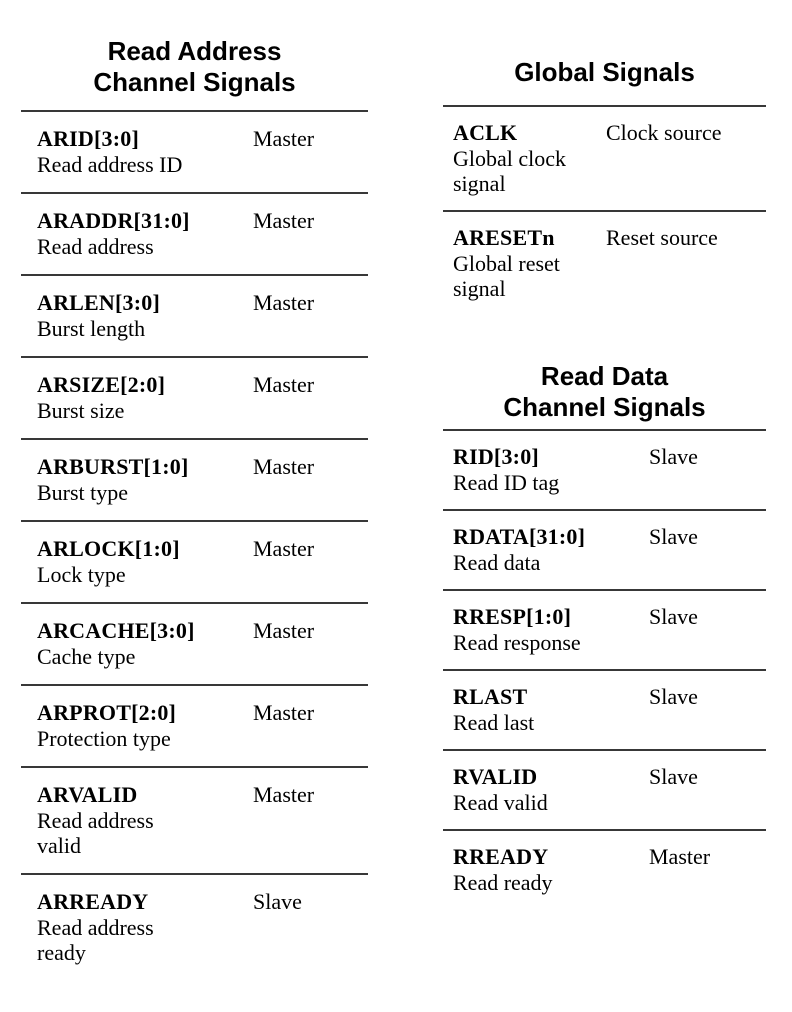 Image resolution: width=792 pixels, height=1012 pixels. I want to click on table-row-arcache: ARCACHE[3:0] Cache type Master, so click(194, 643).